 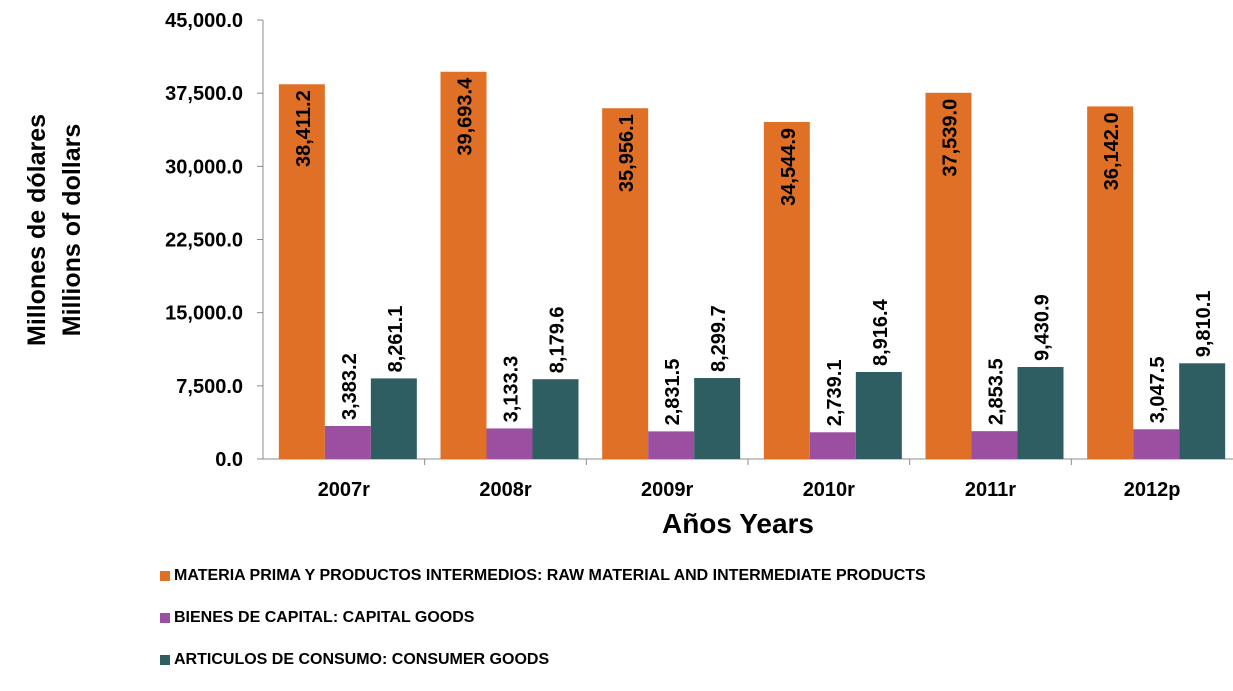 I want to click on data-label: 8,299.7, so click(x=719, y=338).